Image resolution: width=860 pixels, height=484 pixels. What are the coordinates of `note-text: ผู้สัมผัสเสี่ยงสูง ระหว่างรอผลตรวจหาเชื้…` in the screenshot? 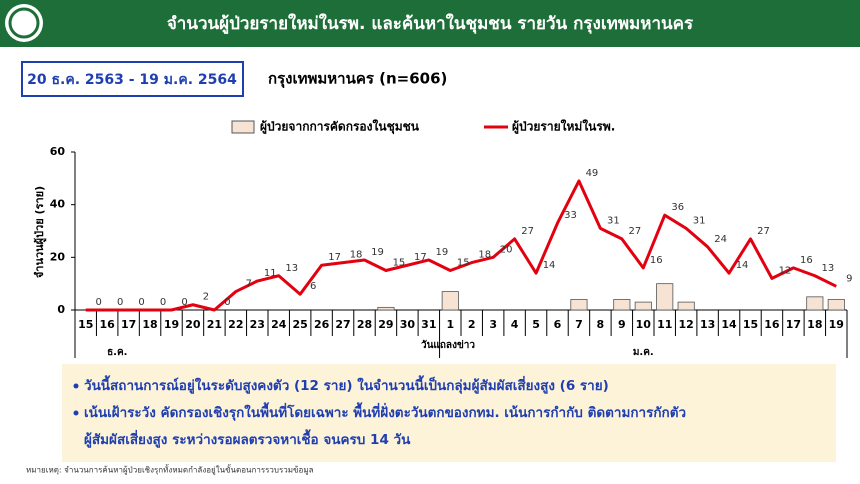 It's located at (247, 438).